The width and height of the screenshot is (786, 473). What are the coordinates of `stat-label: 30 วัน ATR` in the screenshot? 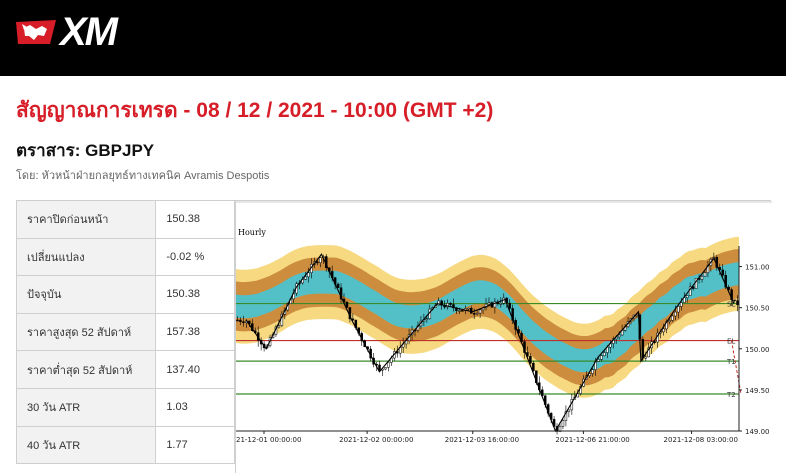 It's located at (86, 407).